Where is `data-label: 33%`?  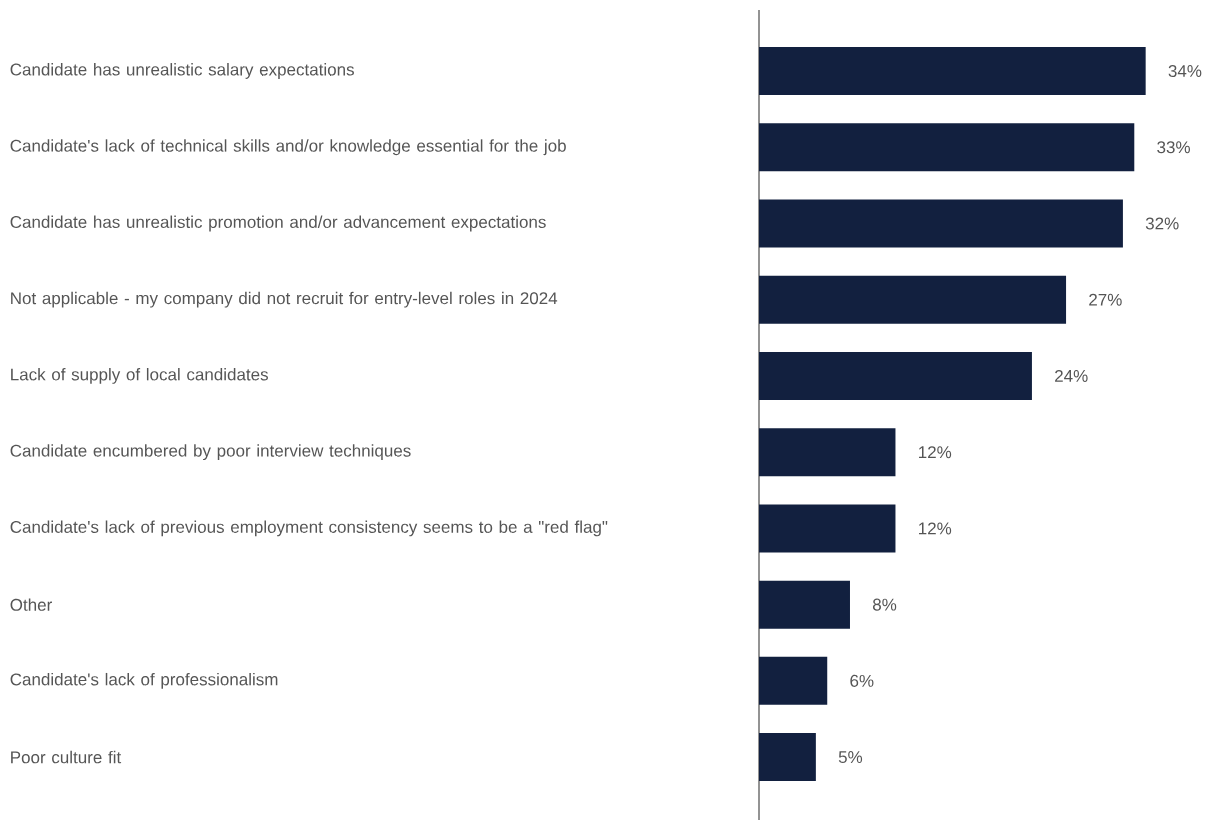 data-label: 33% is located at coordinates (1173, 147).